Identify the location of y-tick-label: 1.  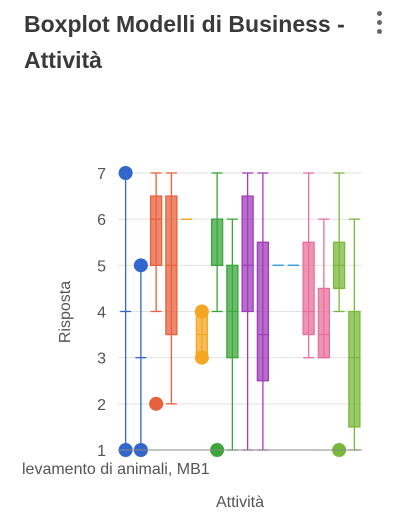
(101, 451).